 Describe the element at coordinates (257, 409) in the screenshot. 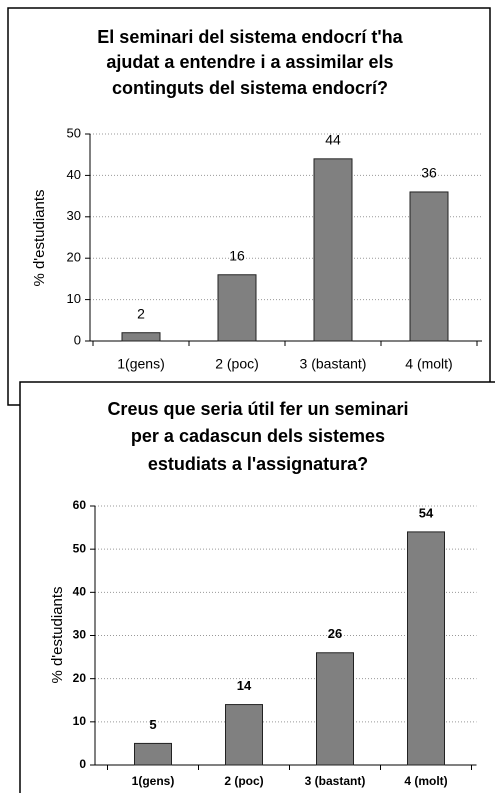

I see `chart-title: Creus que seria útil fer un seminari` at that location.